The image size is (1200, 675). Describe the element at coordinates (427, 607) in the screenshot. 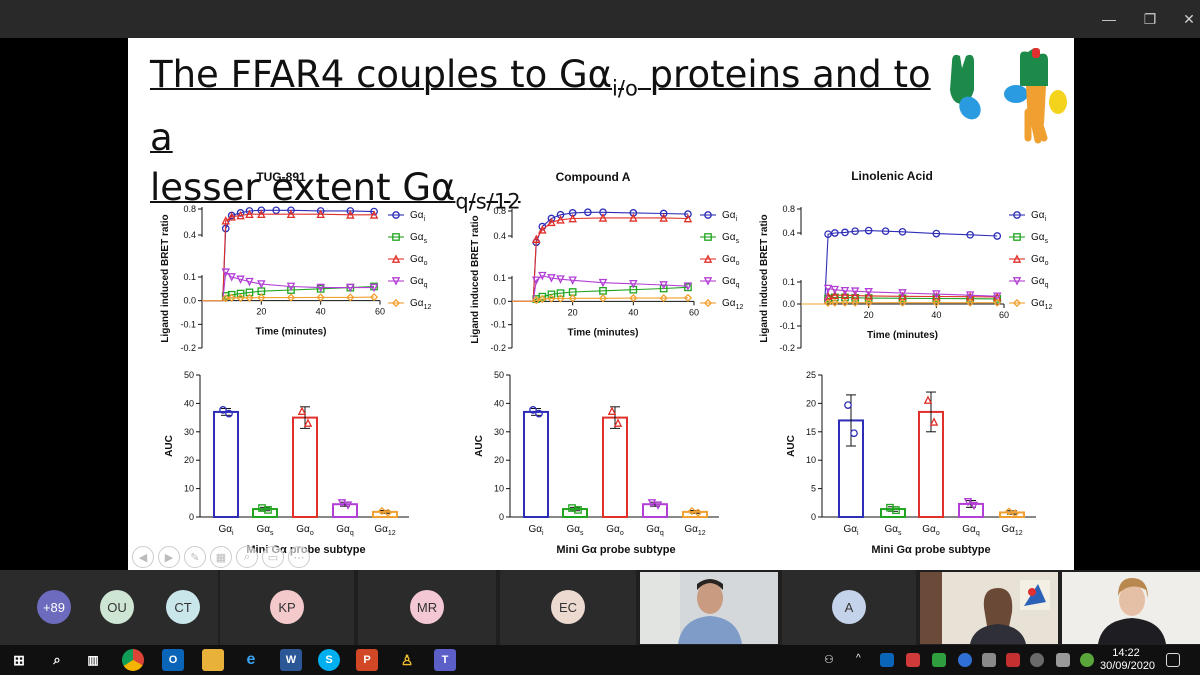

I see `participant-tile: MR` at that location.